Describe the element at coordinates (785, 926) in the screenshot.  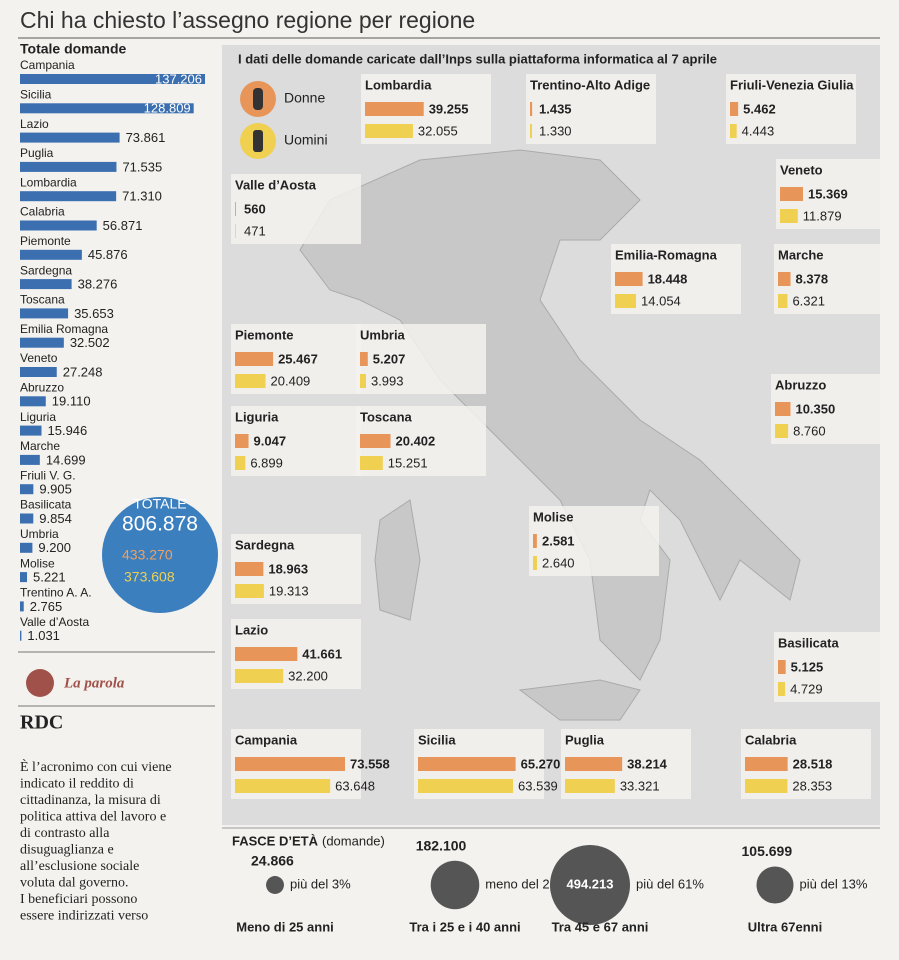
I see `age-label: Ultra 67enni` at that location.